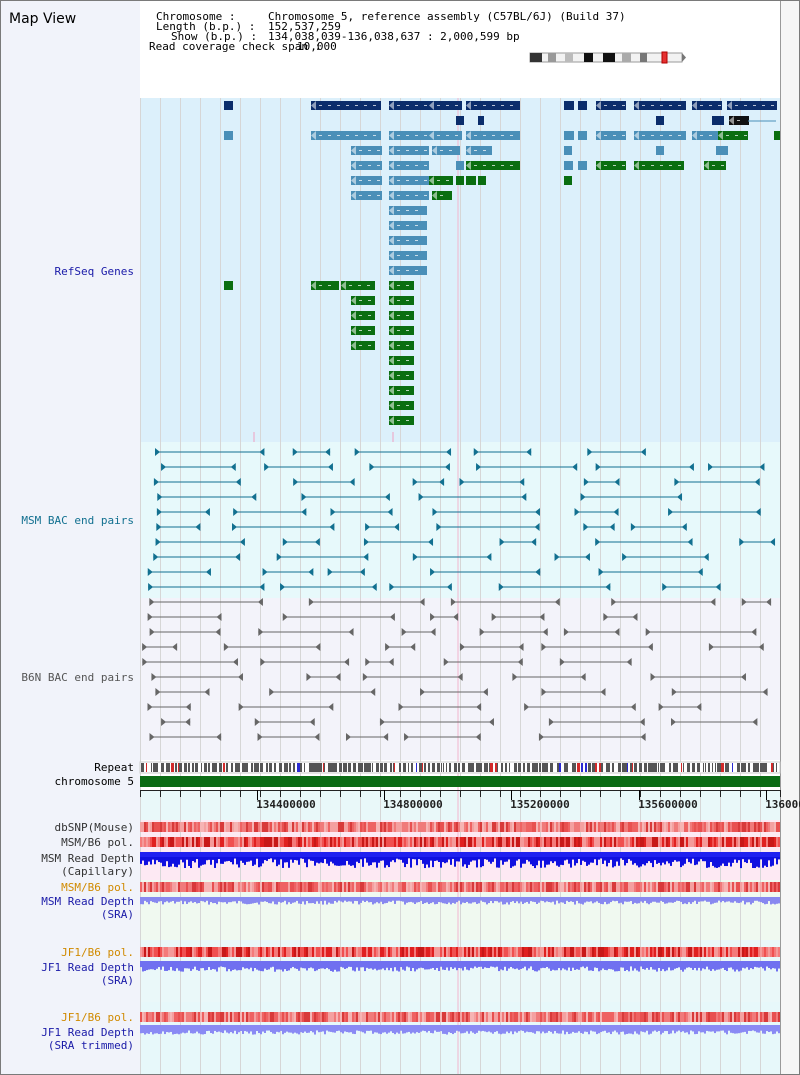 The height and width of the screenshot is (1075, 800). What do you see at coordinates (607, 57) in the screenshot?
I see `chromosome-ideogram` at bounding box center [607, 57].